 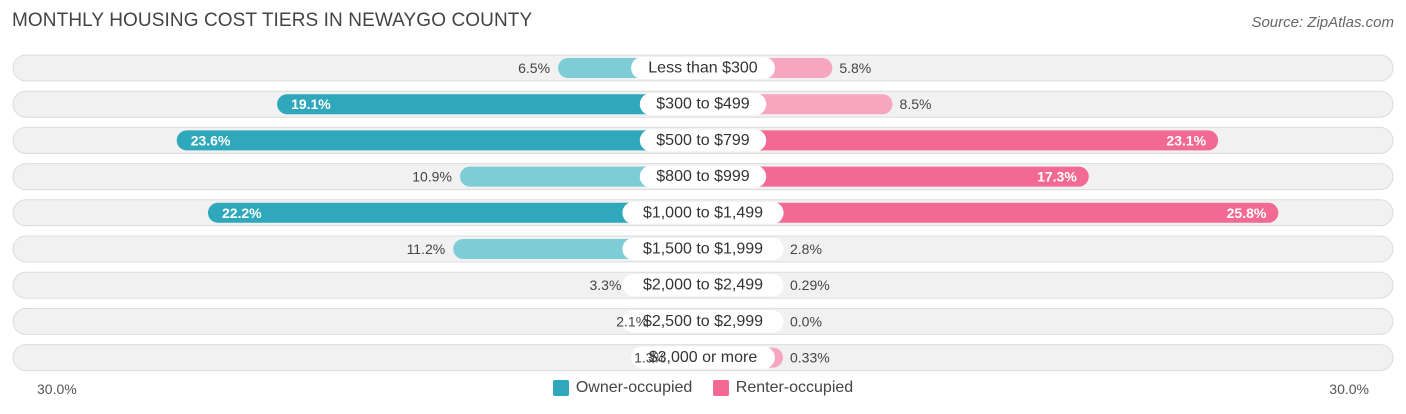 What do you see at coordinates (311, 104) in the screenshot?
I see `value-label-owner-300-to-499: 19.1%` at bounding box center [311, 104].